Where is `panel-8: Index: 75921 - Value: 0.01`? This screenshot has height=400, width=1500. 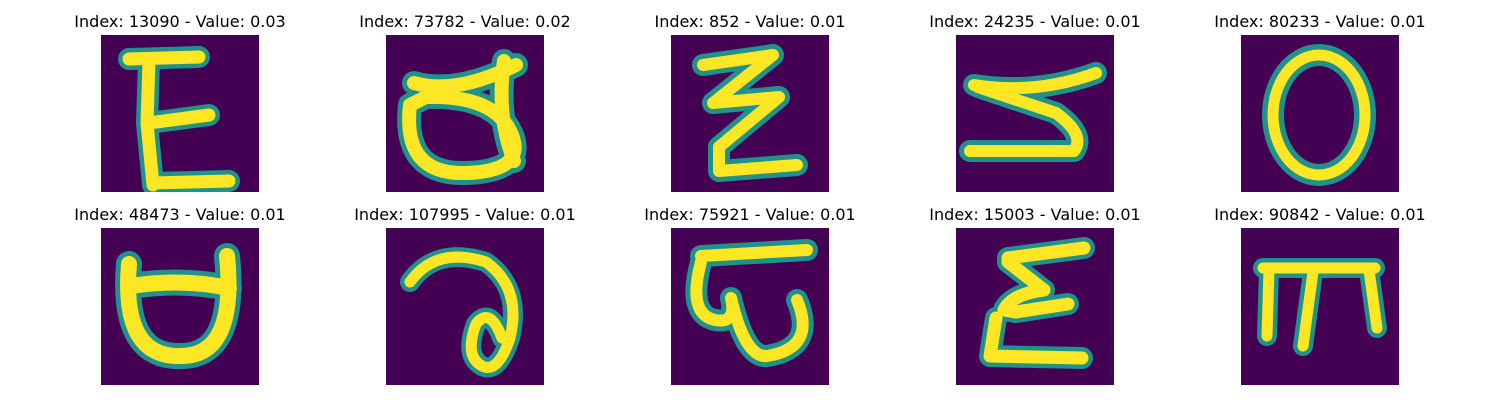
panel-8: Index: 75921 - Value: 0.01 is located at coordinates (750, 297).